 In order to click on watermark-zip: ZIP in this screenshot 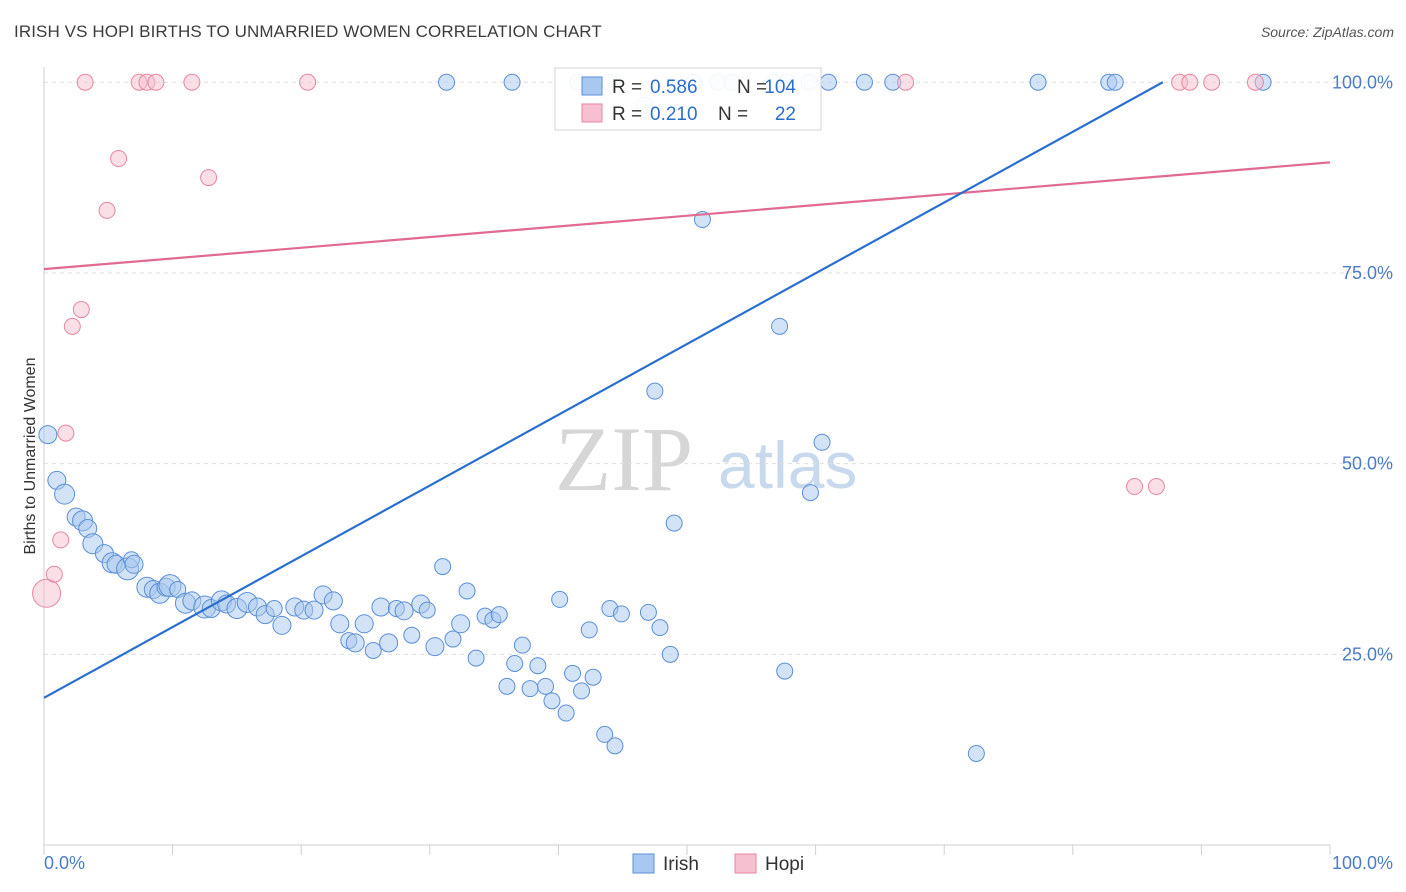, I will do `click(624, 459)`.